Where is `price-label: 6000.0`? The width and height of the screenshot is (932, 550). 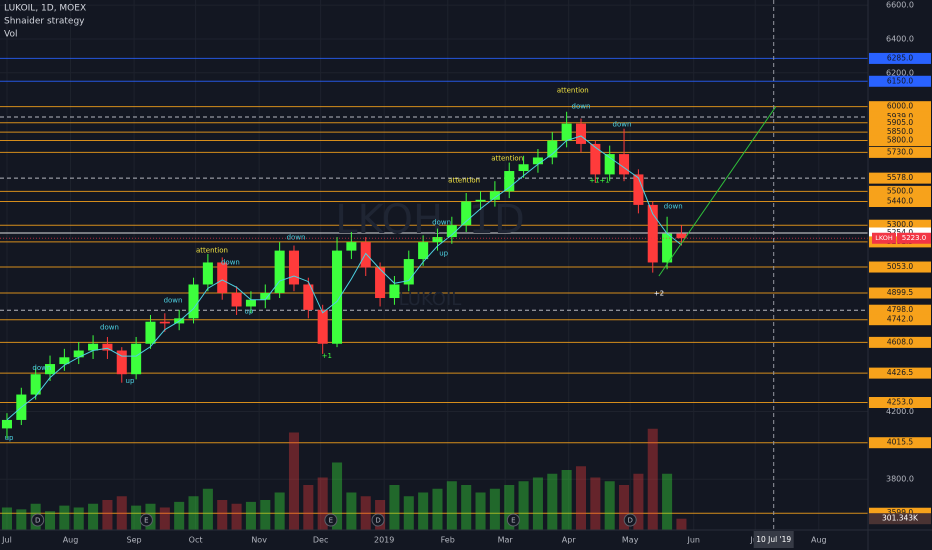
price-label: 6000.0 is located at coordinates (900, 106).